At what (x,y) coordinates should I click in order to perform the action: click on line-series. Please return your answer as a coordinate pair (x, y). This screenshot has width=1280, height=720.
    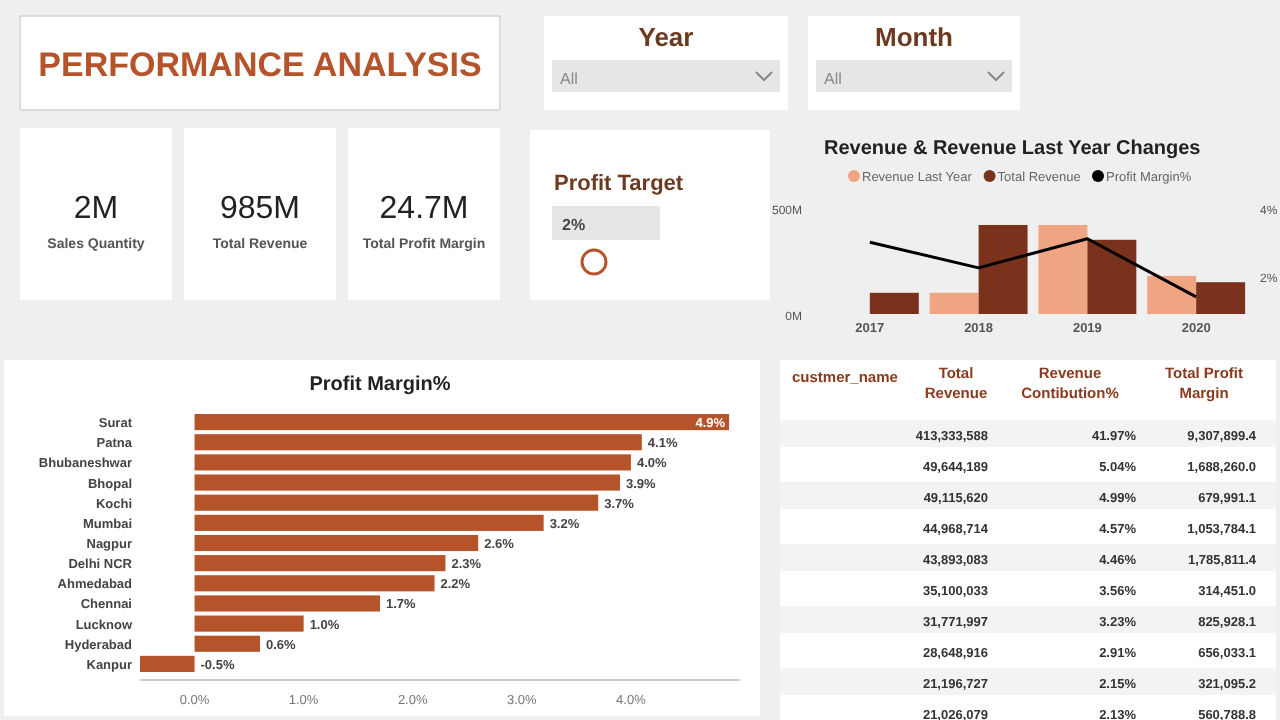
    Looking at the image, I should click on (1033, 268).